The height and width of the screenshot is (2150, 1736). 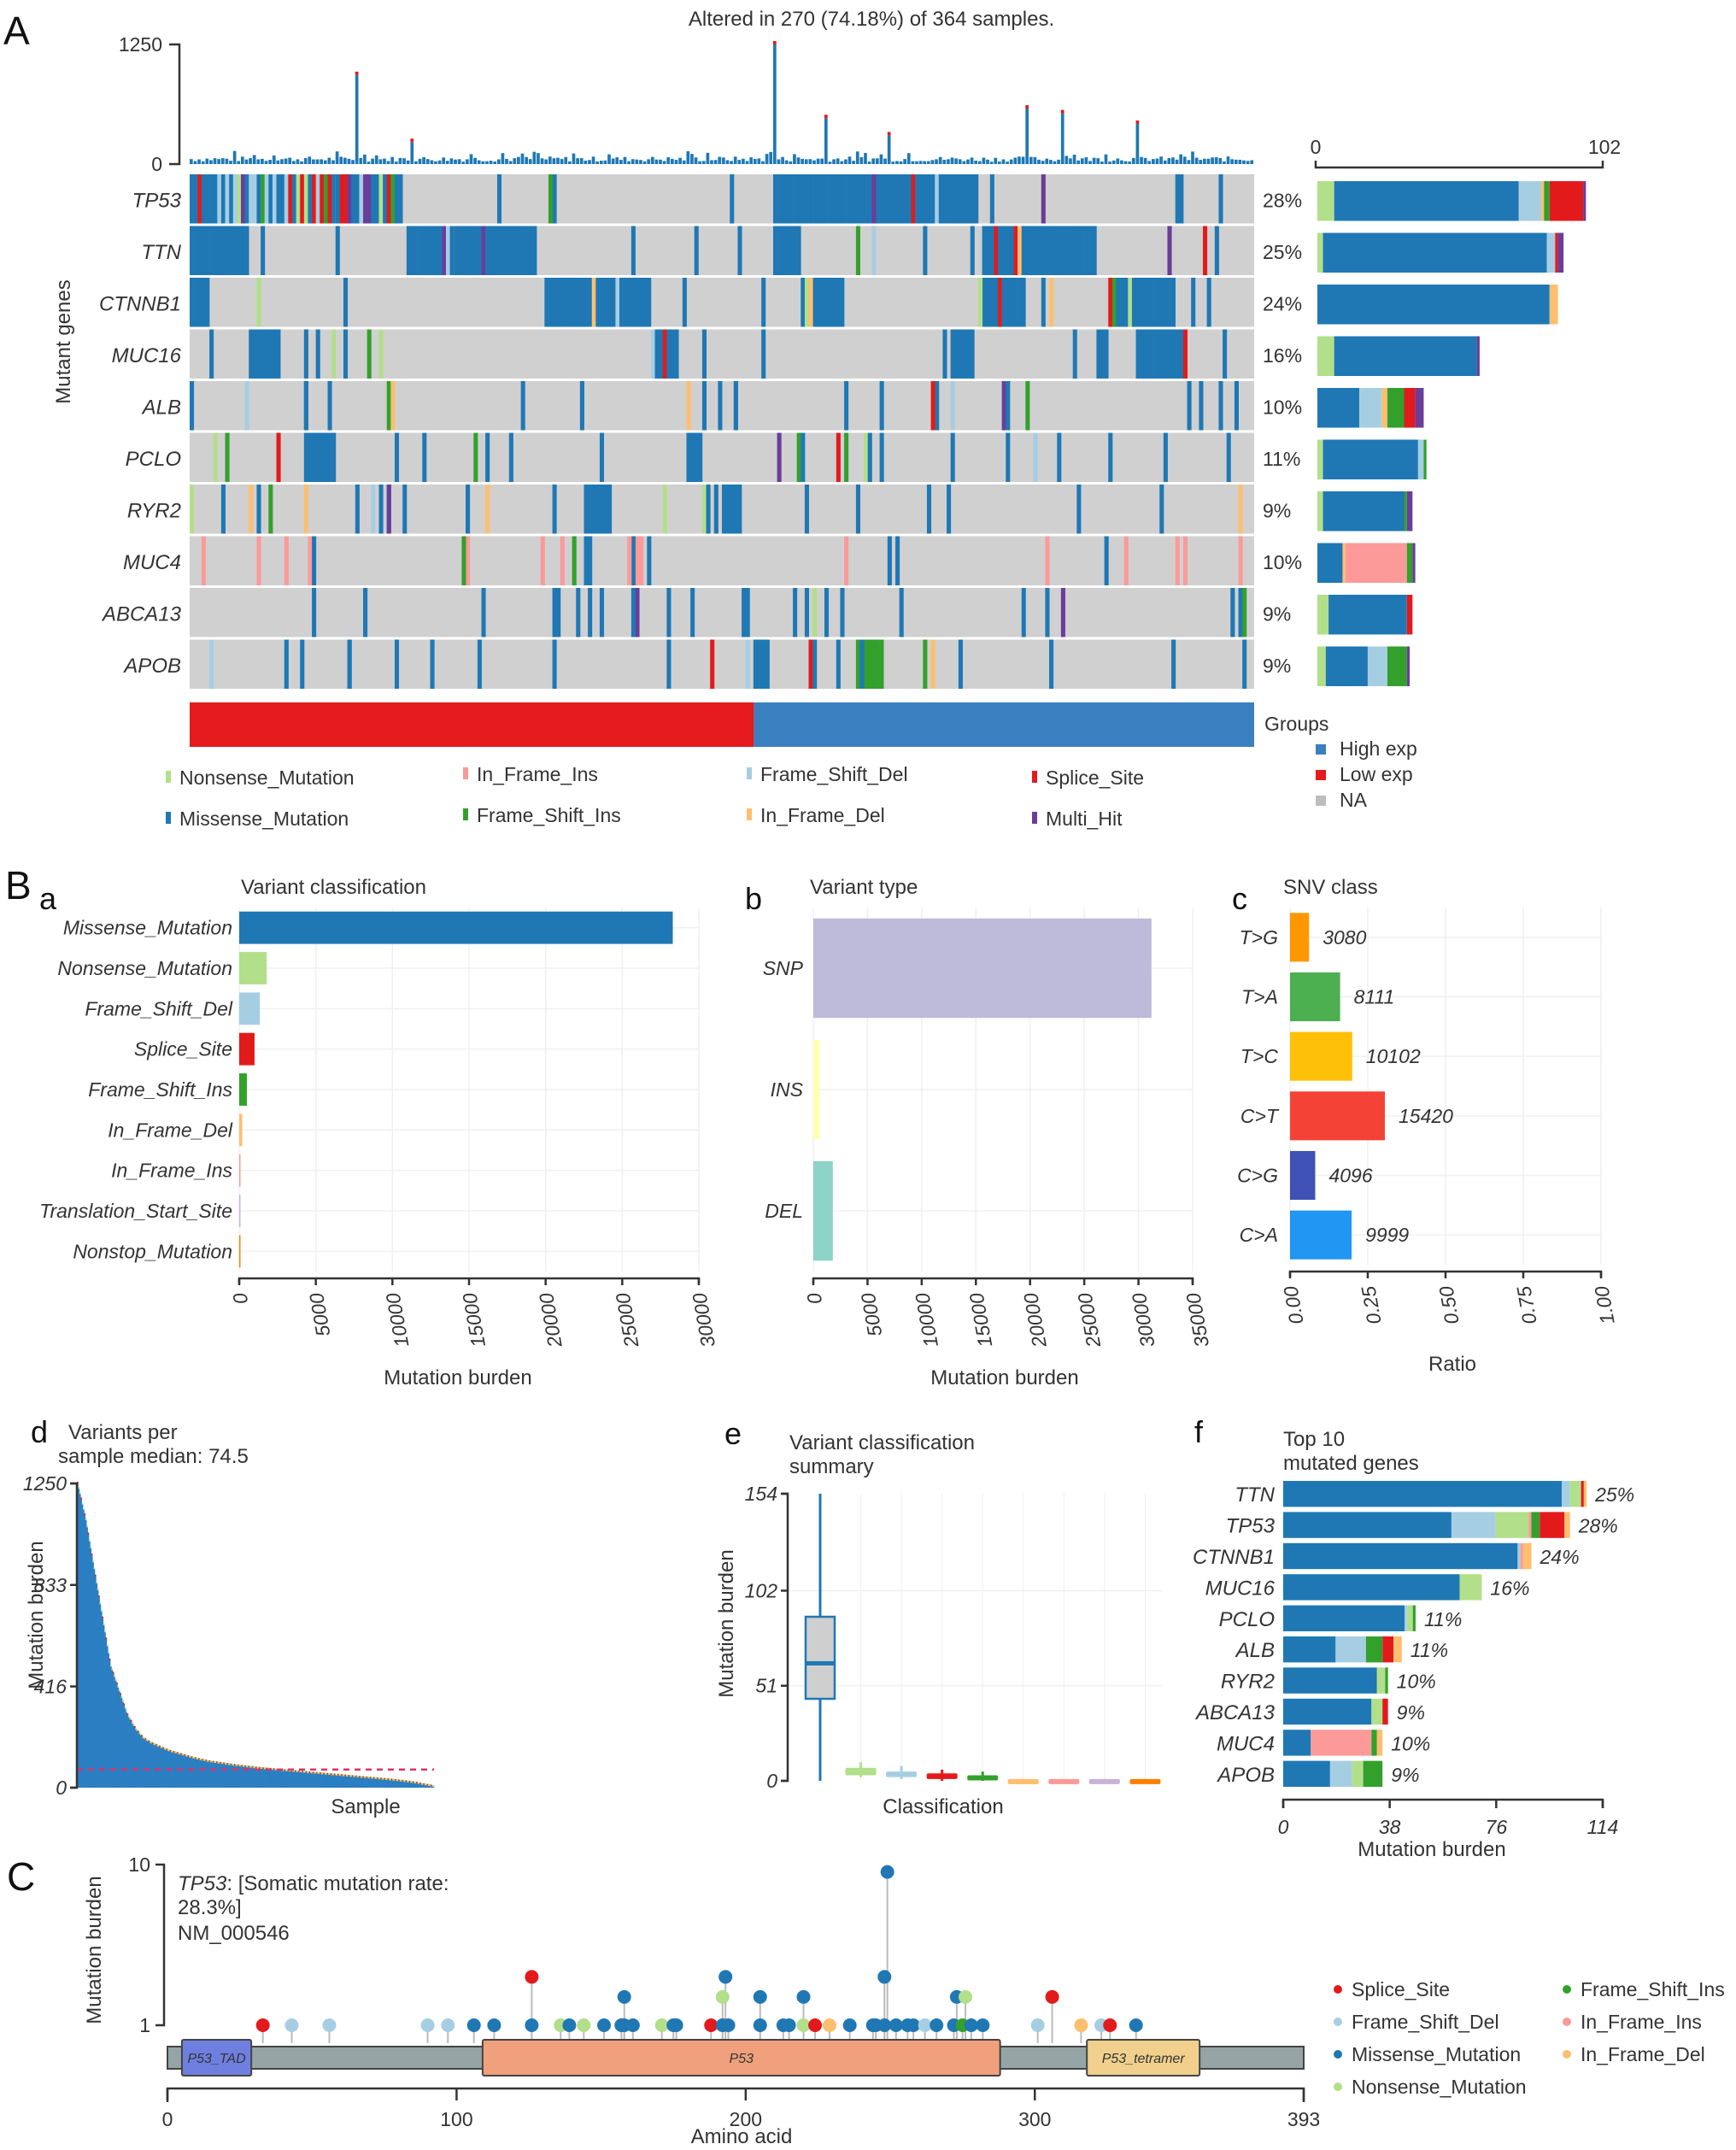 I want to click on gene-label-tp53: TP53, so click(x=157, y=201).